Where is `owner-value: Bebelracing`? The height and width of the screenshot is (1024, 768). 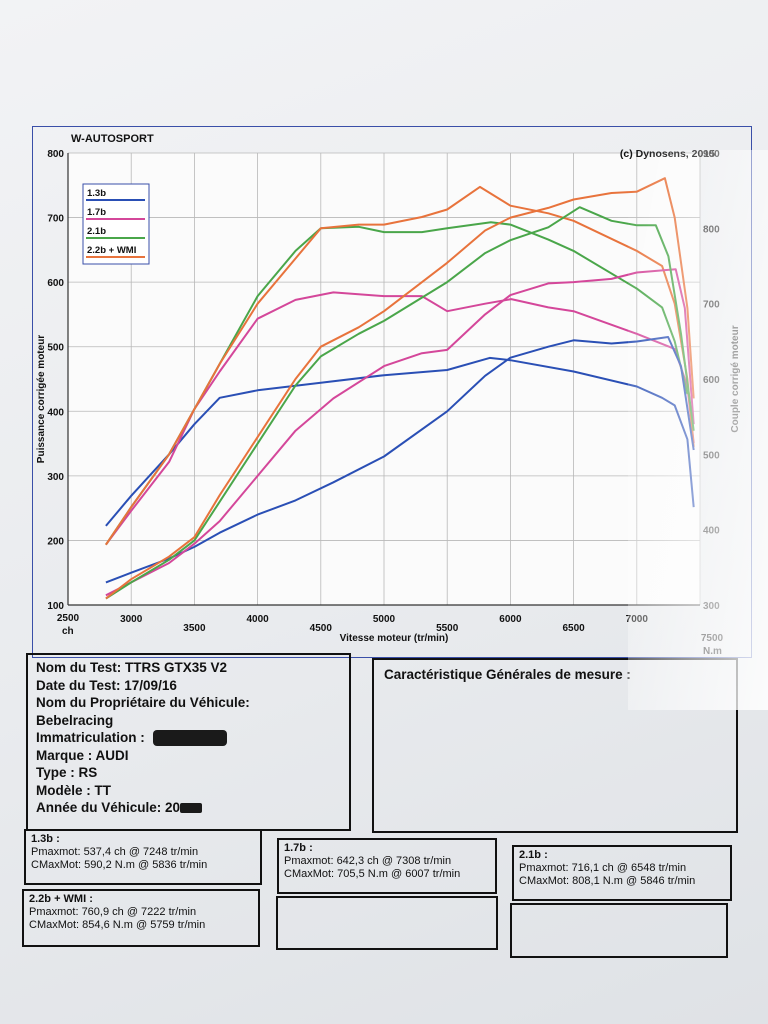 owner-value: Bebelracing is located at coordinates (75, 720).